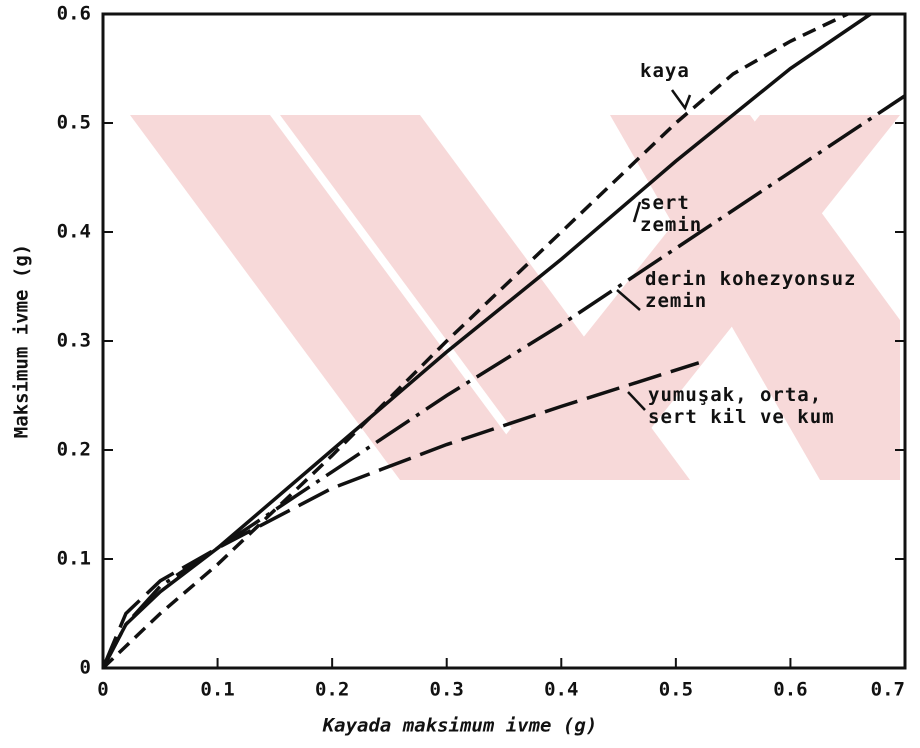  I want to click on x-tick-label: 0.7, so click(888, 690).